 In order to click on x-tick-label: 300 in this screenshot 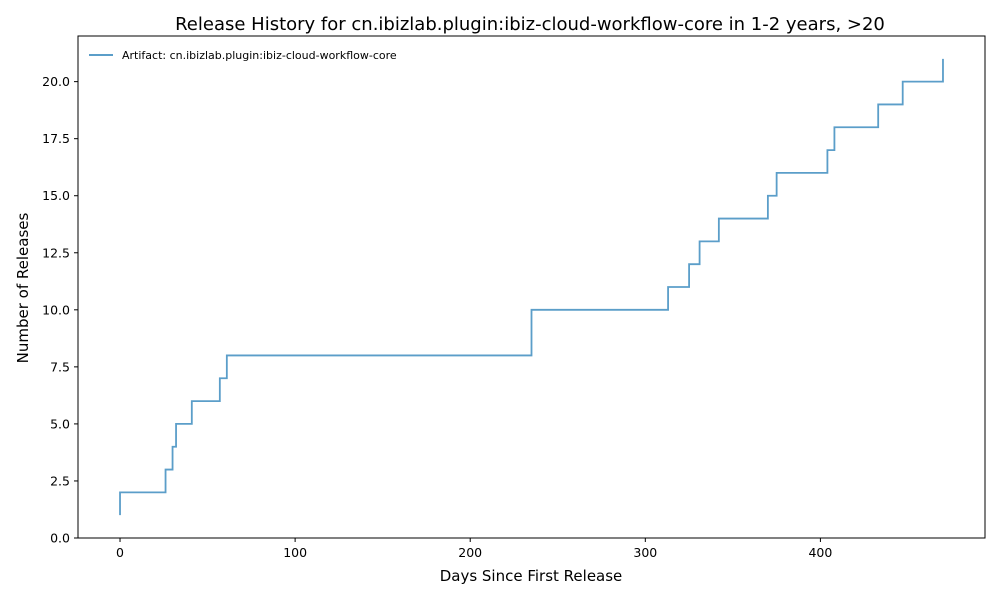, I will do `click(645, 552)`.